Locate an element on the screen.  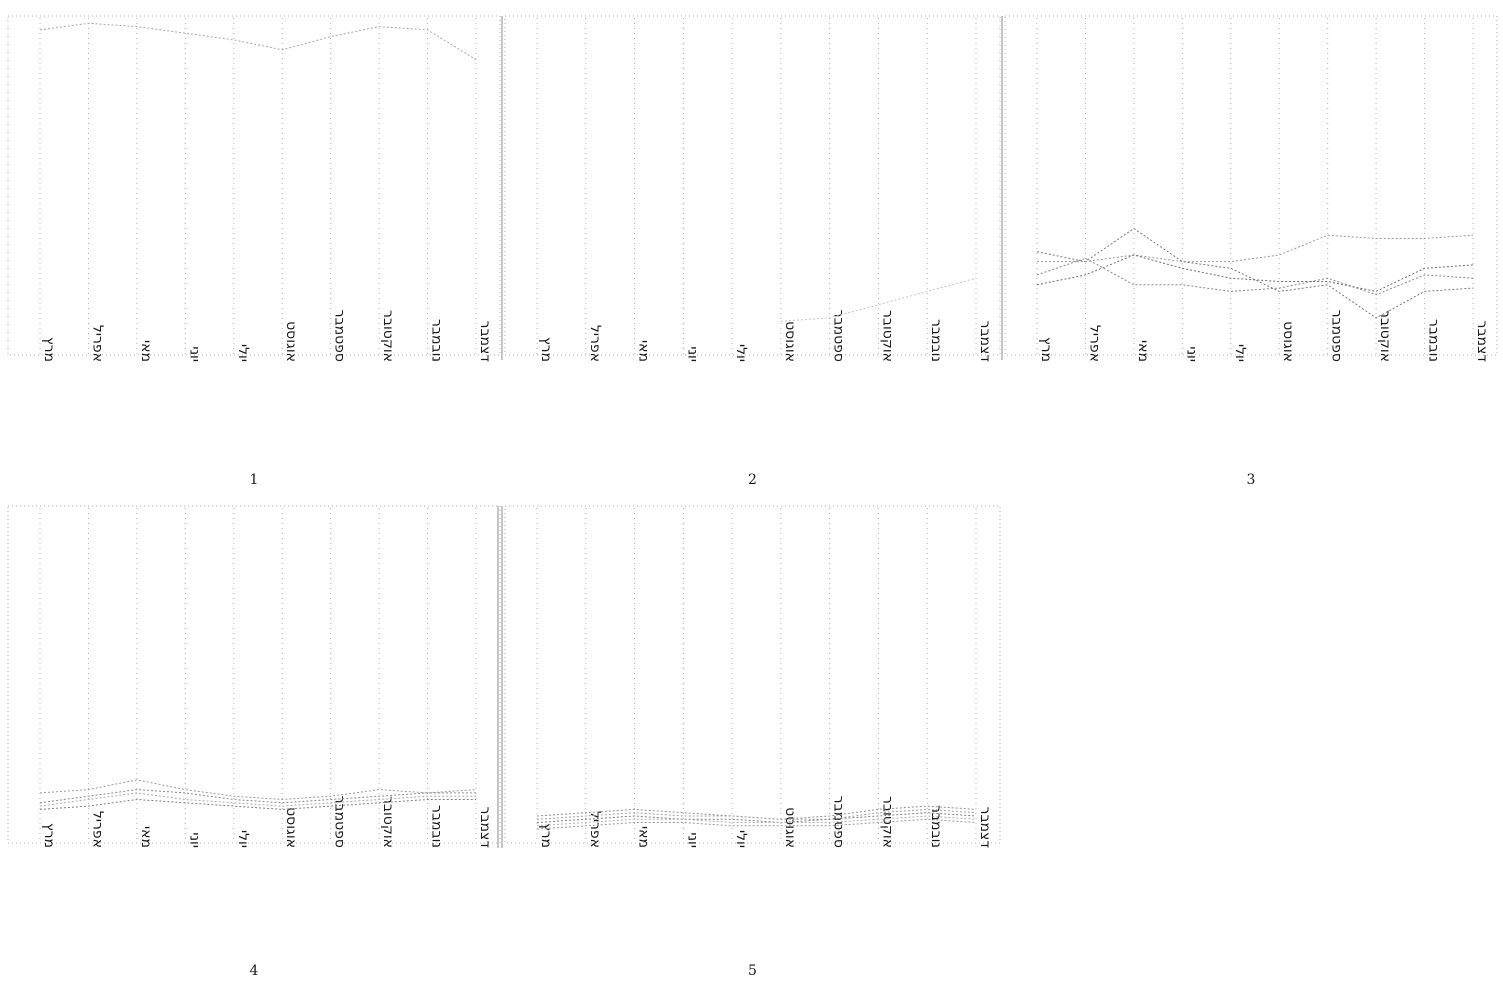
panel-number: 1 is located at coordinates (254, 480).